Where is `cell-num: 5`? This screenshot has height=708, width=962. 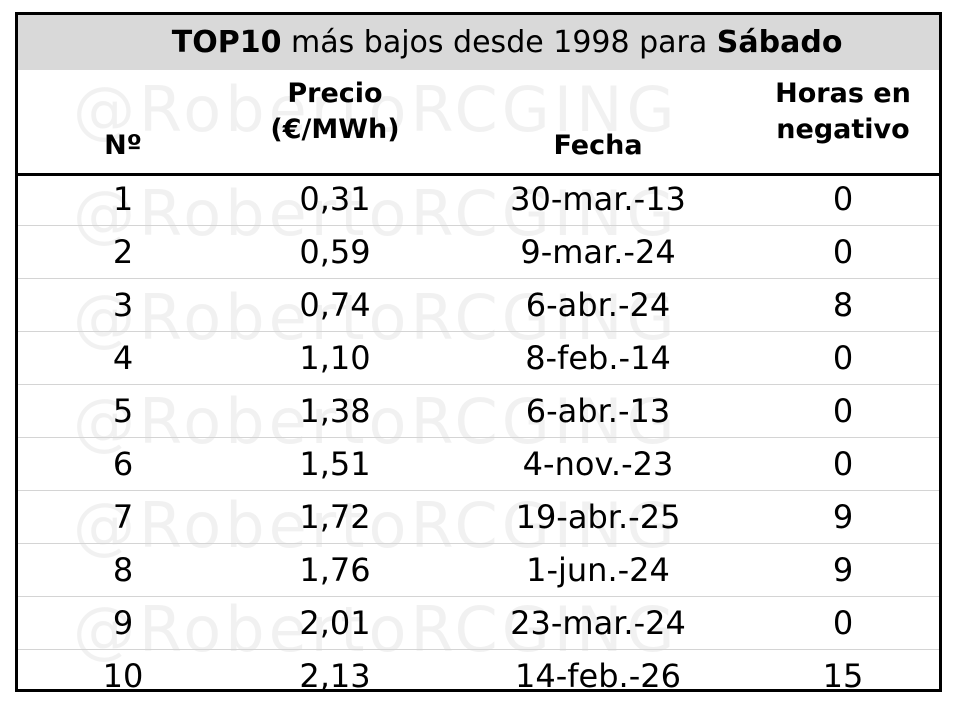 cell-num: 5 is located at coordinates (123, 411).